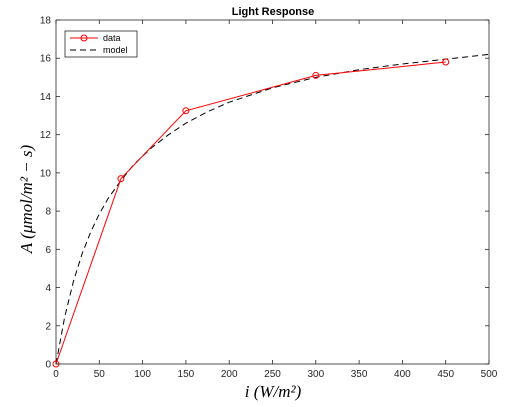 The image size is (507, 407). What do you see at coordinates (46, 97) in the screenshot?
I see `y-tick-label: 14` at bounding box center [46, 97].